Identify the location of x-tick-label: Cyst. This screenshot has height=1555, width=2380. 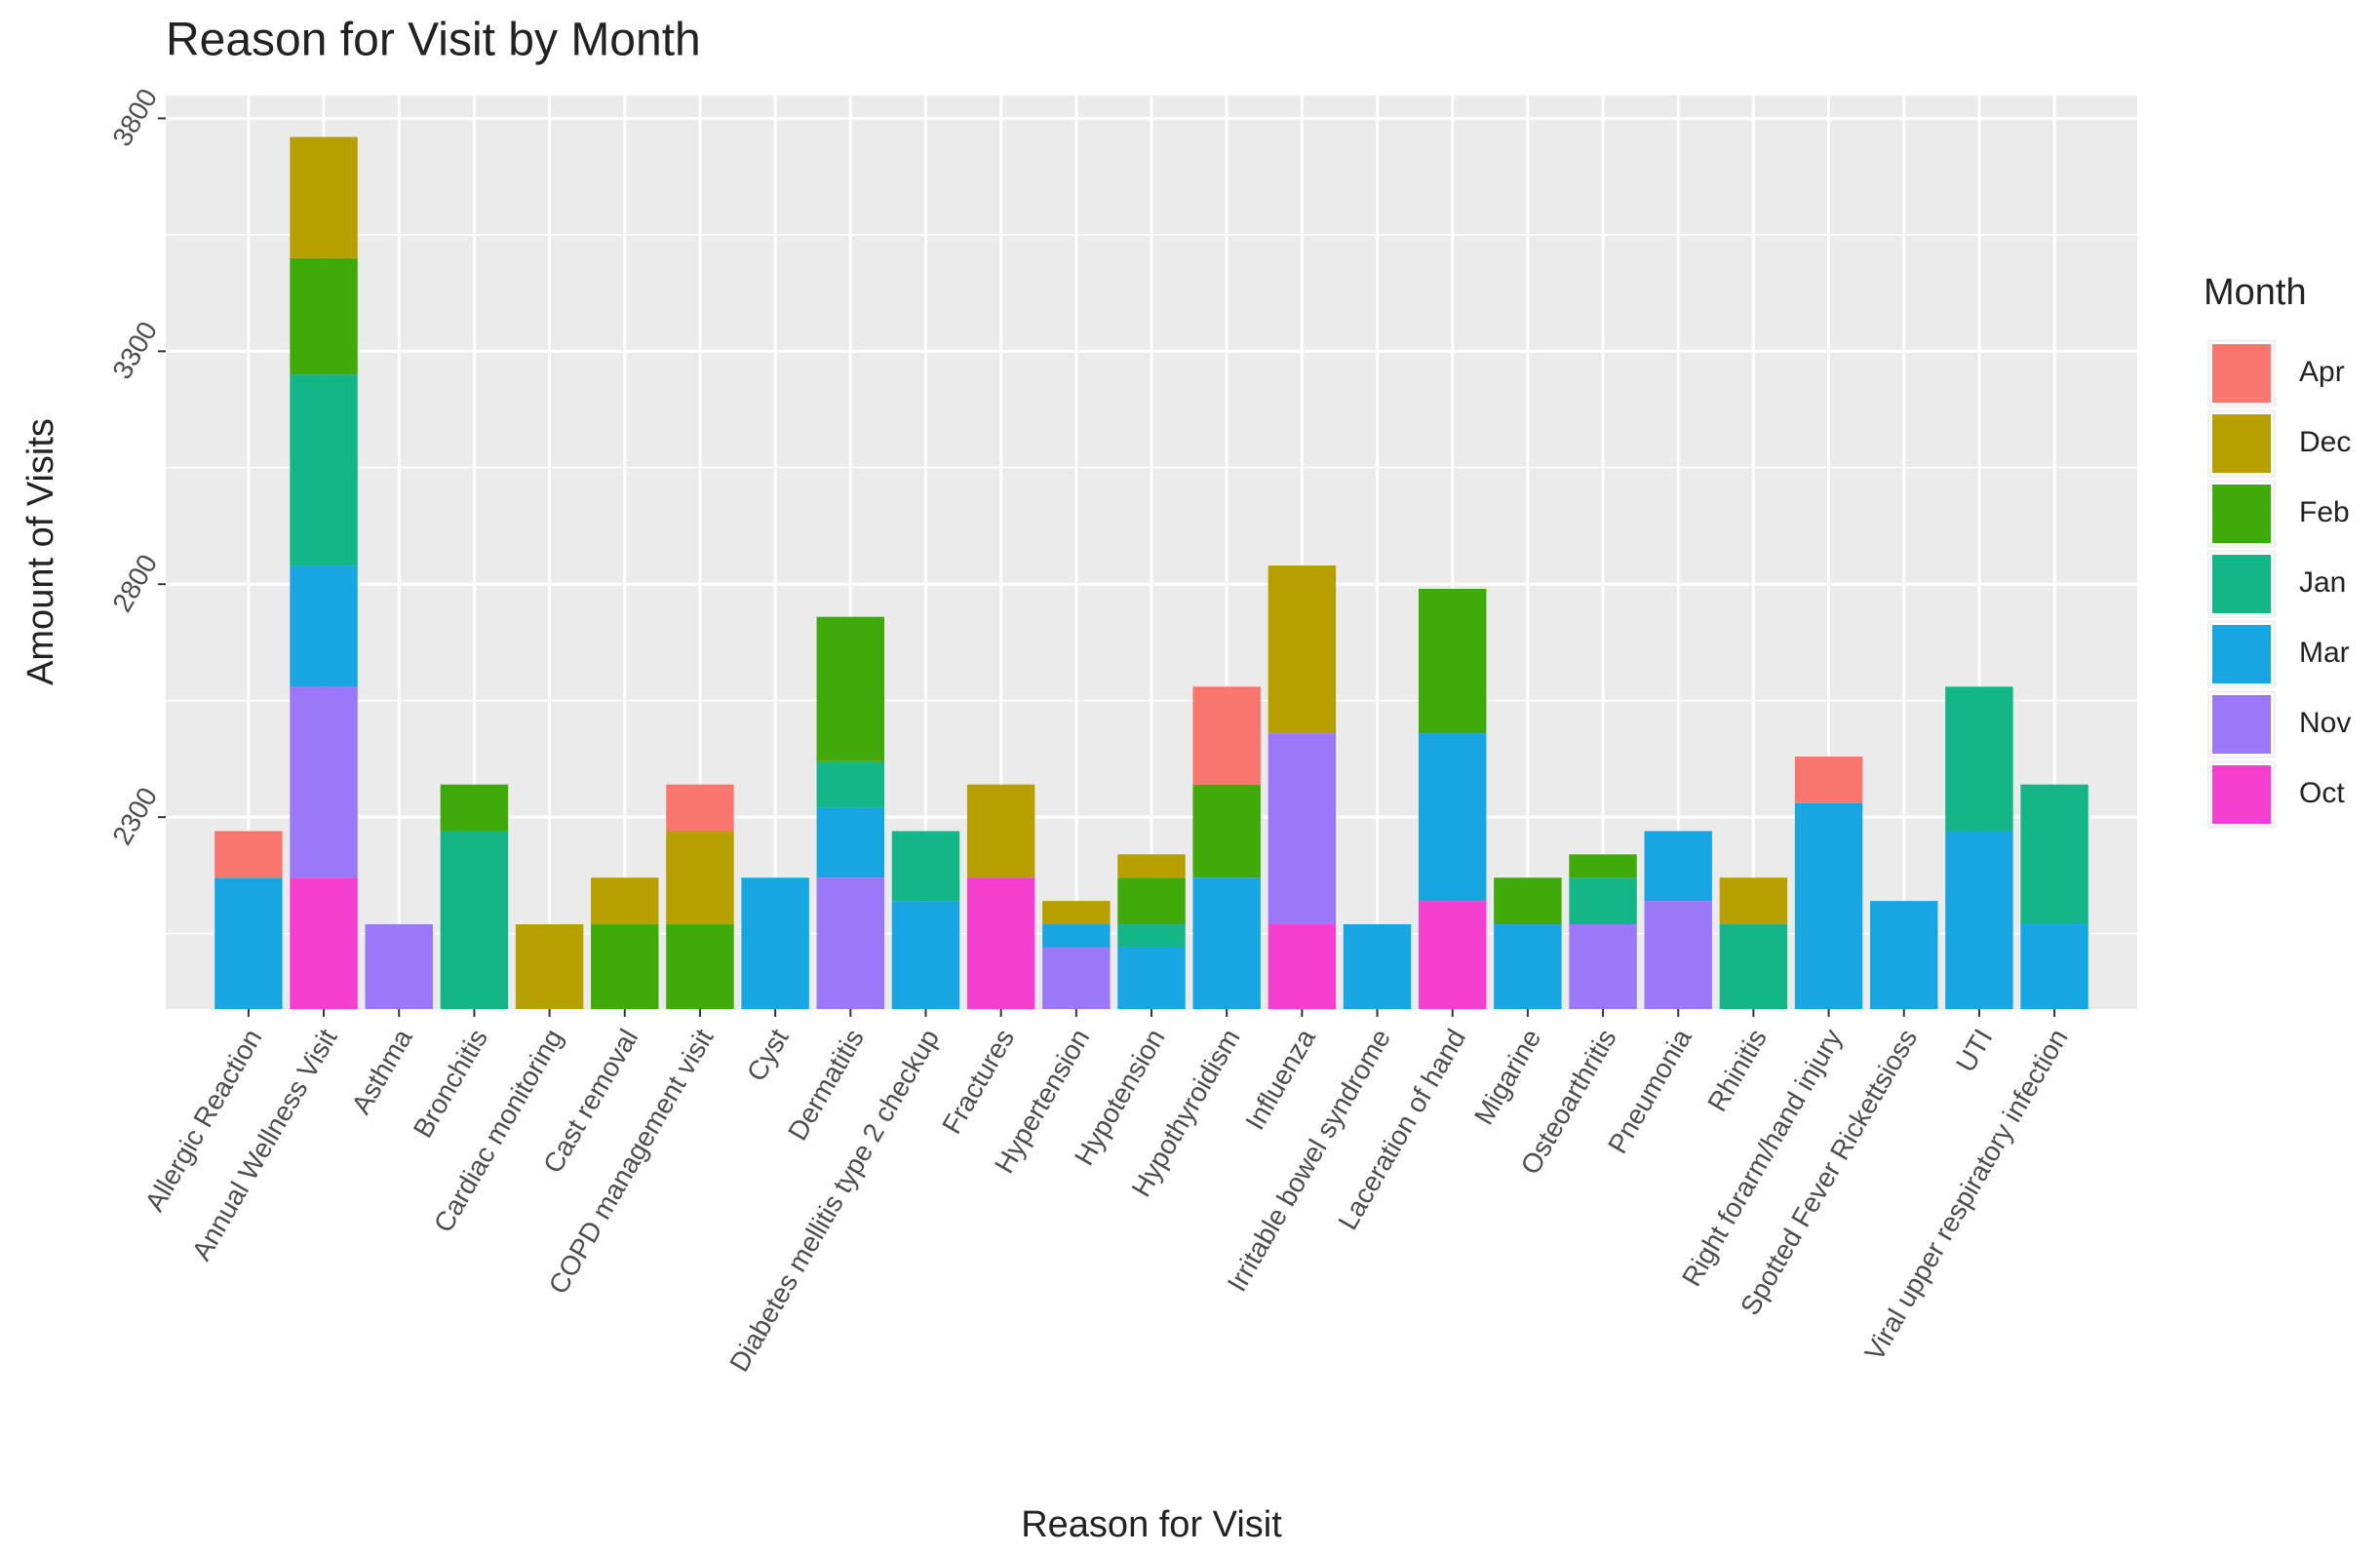
(768, 1055).